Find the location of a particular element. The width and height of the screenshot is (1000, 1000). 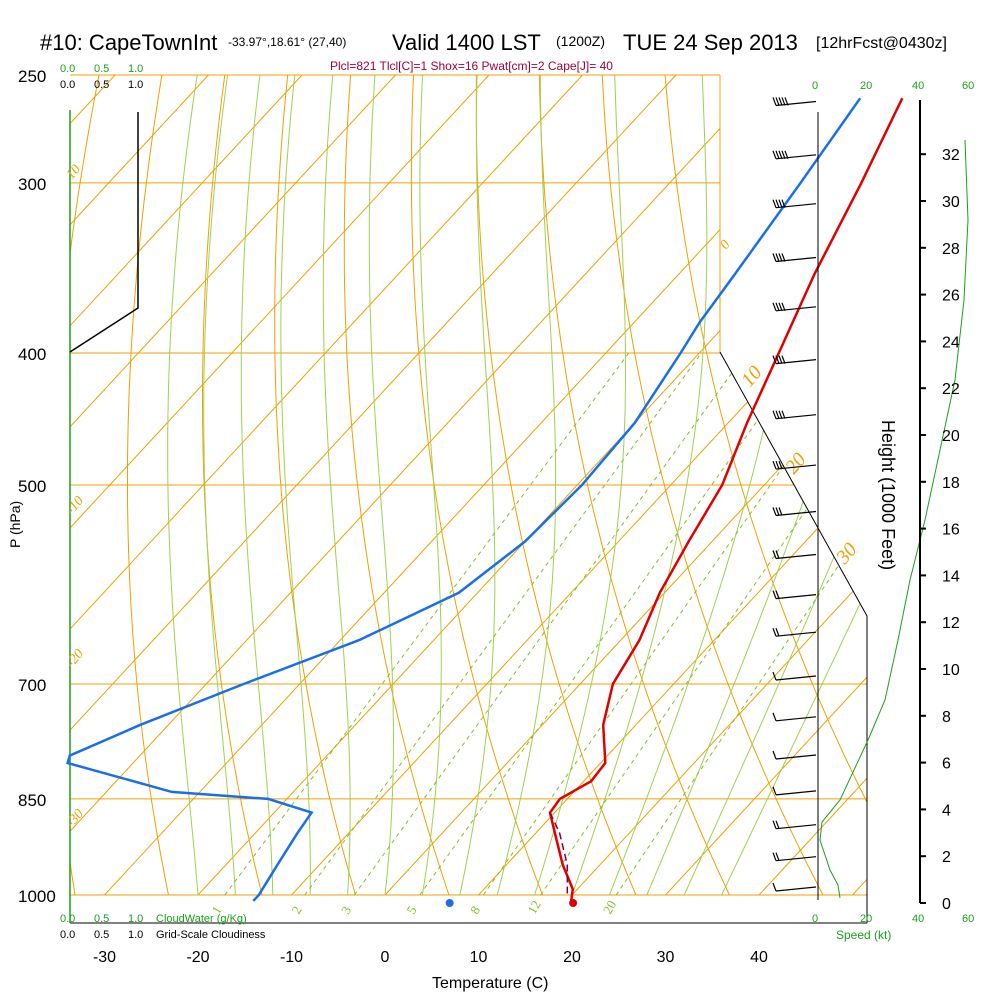

height-tick-20: 20 is located at coordinates (951, 436).